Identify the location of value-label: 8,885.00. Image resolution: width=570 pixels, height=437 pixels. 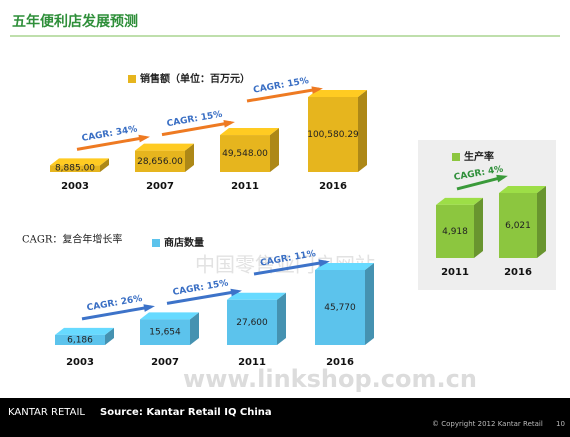
(75, 169).